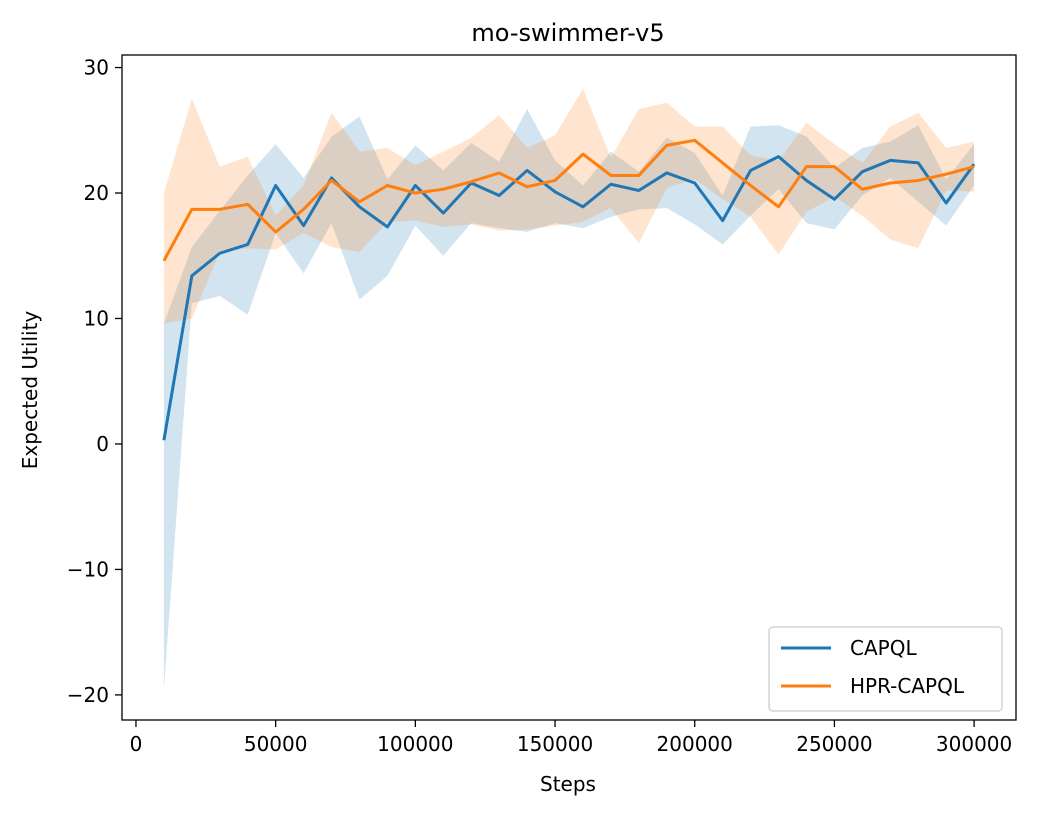  I want to click on x-tick-label: 100000, so click(415, 744).